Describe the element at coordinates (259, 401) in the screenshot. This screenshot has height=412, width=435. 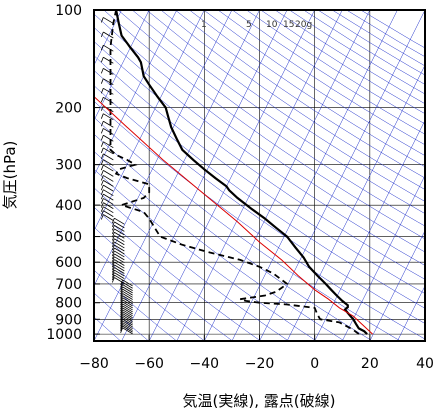
I see `x-axis-title: 気温(実線), 露点(破線)` at that location.